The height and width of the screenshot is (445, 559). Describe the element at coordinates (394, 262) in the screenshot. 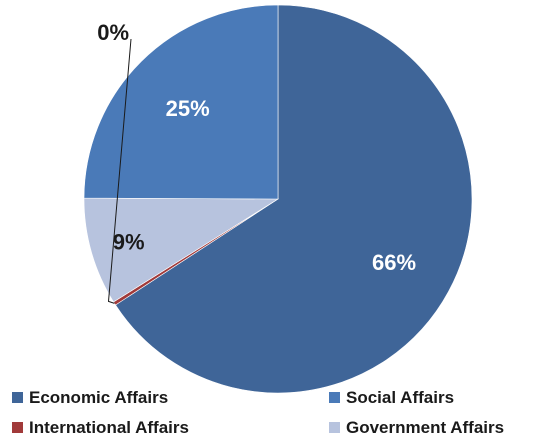

I see `data-label-economic-affairs: 66%` at that location.